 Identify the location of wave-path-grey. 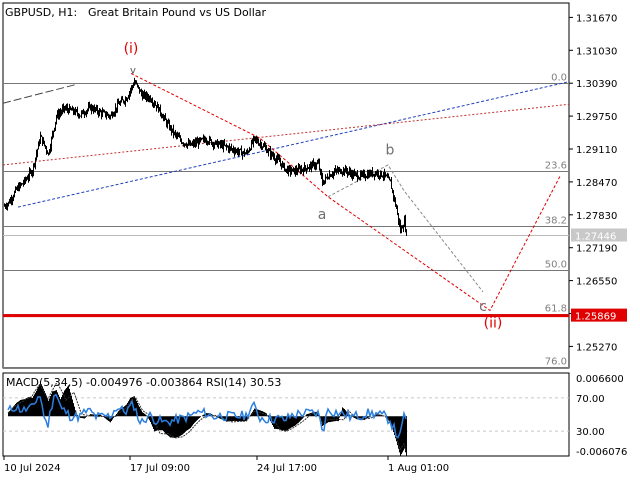
(405, 228).